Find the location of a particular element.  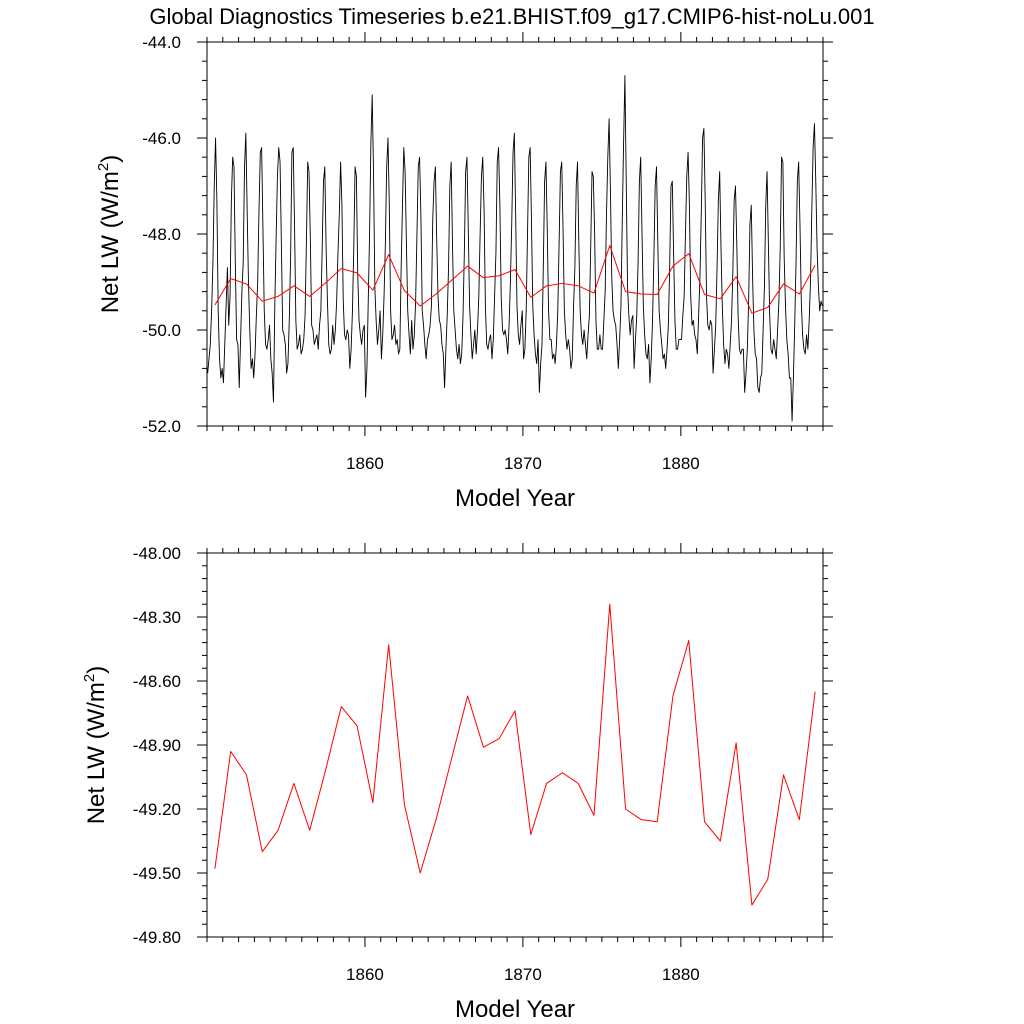

y-tick-label: -48.00 is located at coordinates (157, 553).